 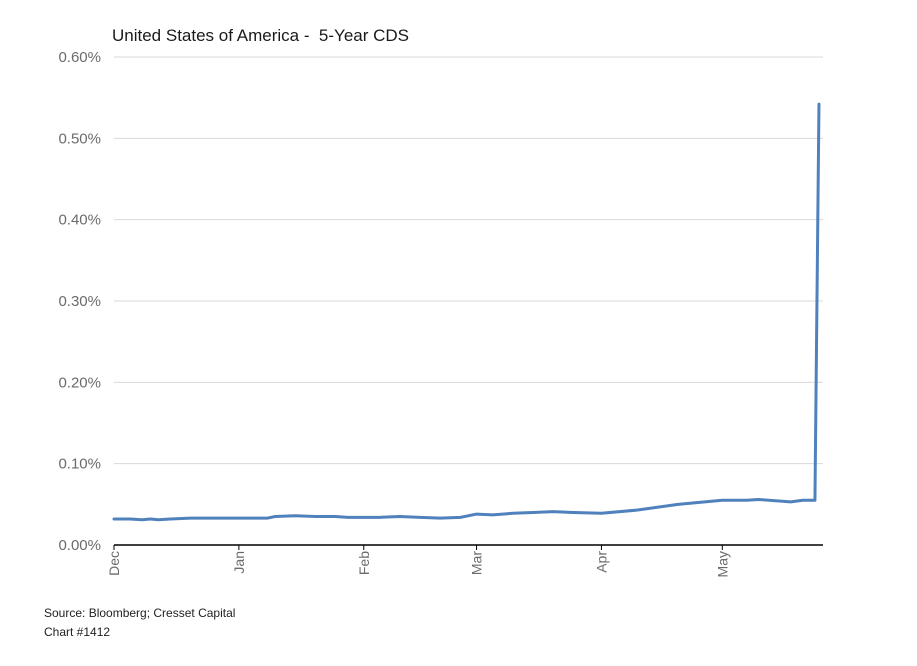 What do you see at coordinates (77, 632) in the screenshot?
I see `chart-number-note: Chart #1412` at bounding box center [77, 632].